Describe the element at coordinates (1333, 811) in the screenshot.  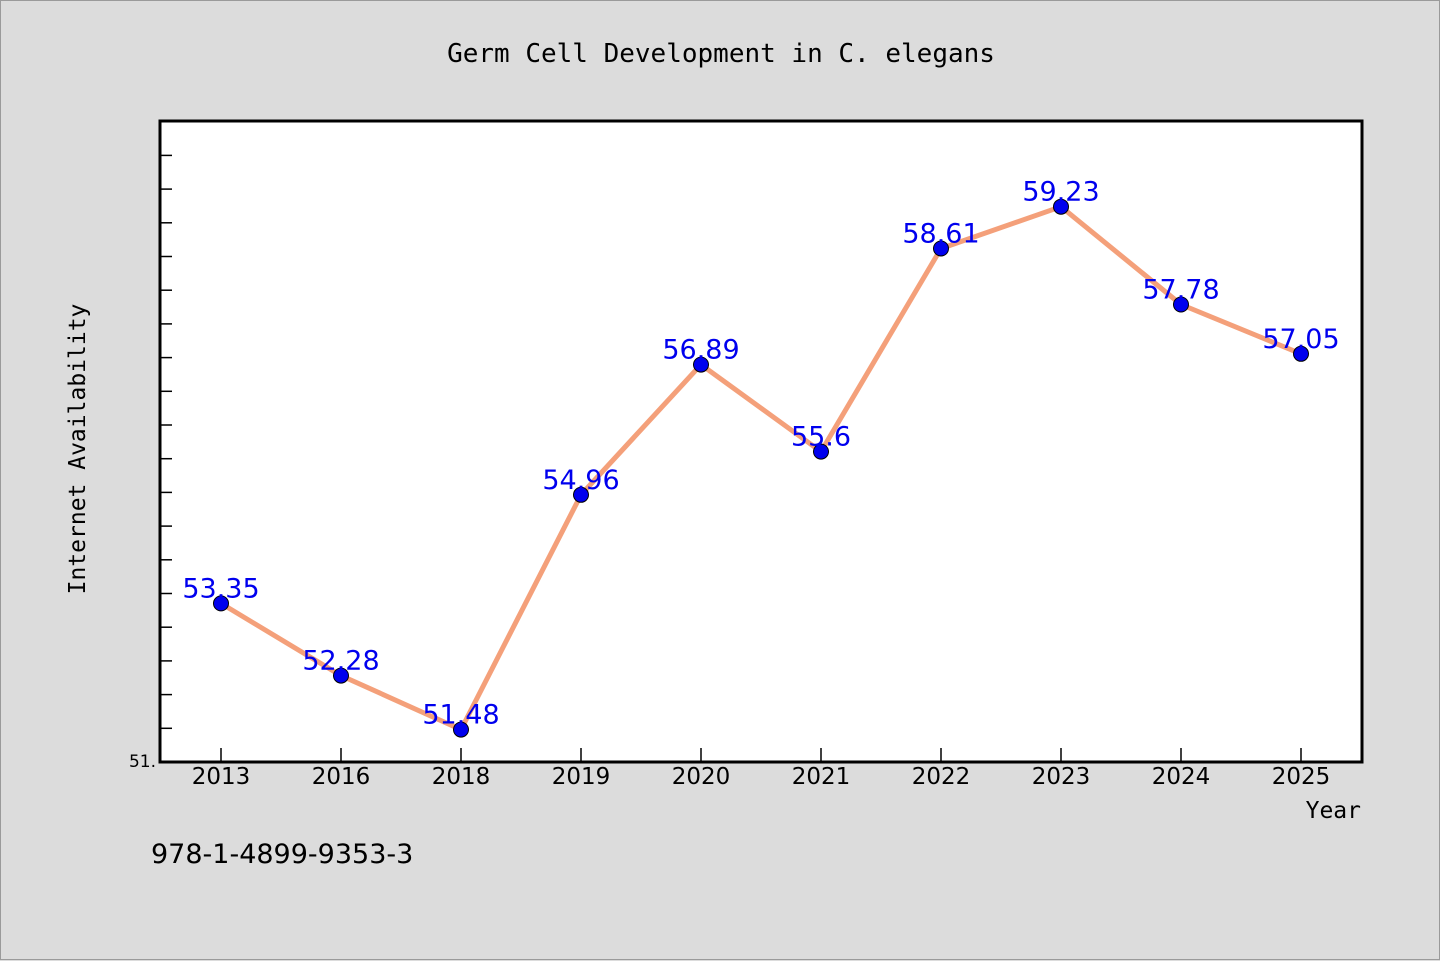
I see `x-axis-label: Year` at that location.